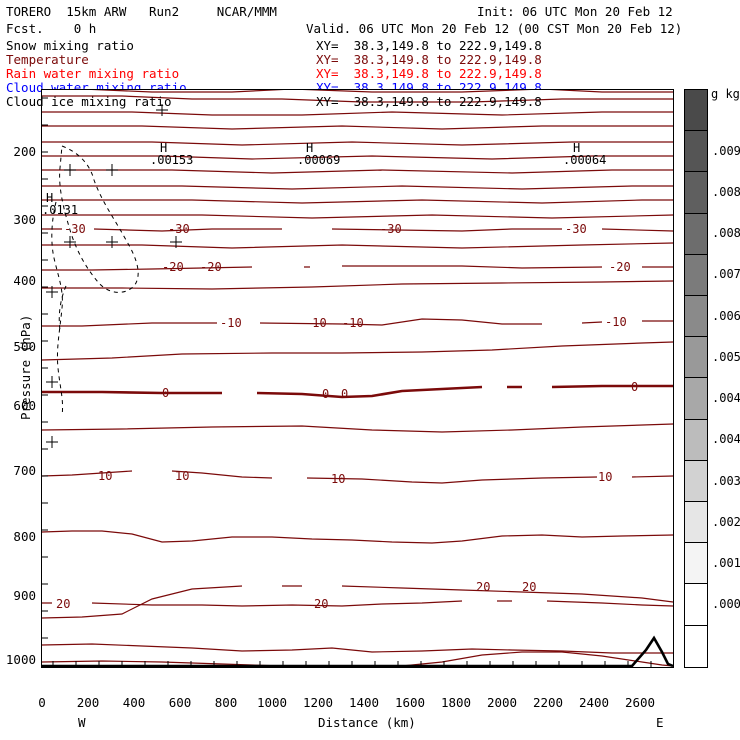  Describe the element at coordinates (410, 702) in the screenshot. I see `x-tick-label-1600: 1600` at that location.